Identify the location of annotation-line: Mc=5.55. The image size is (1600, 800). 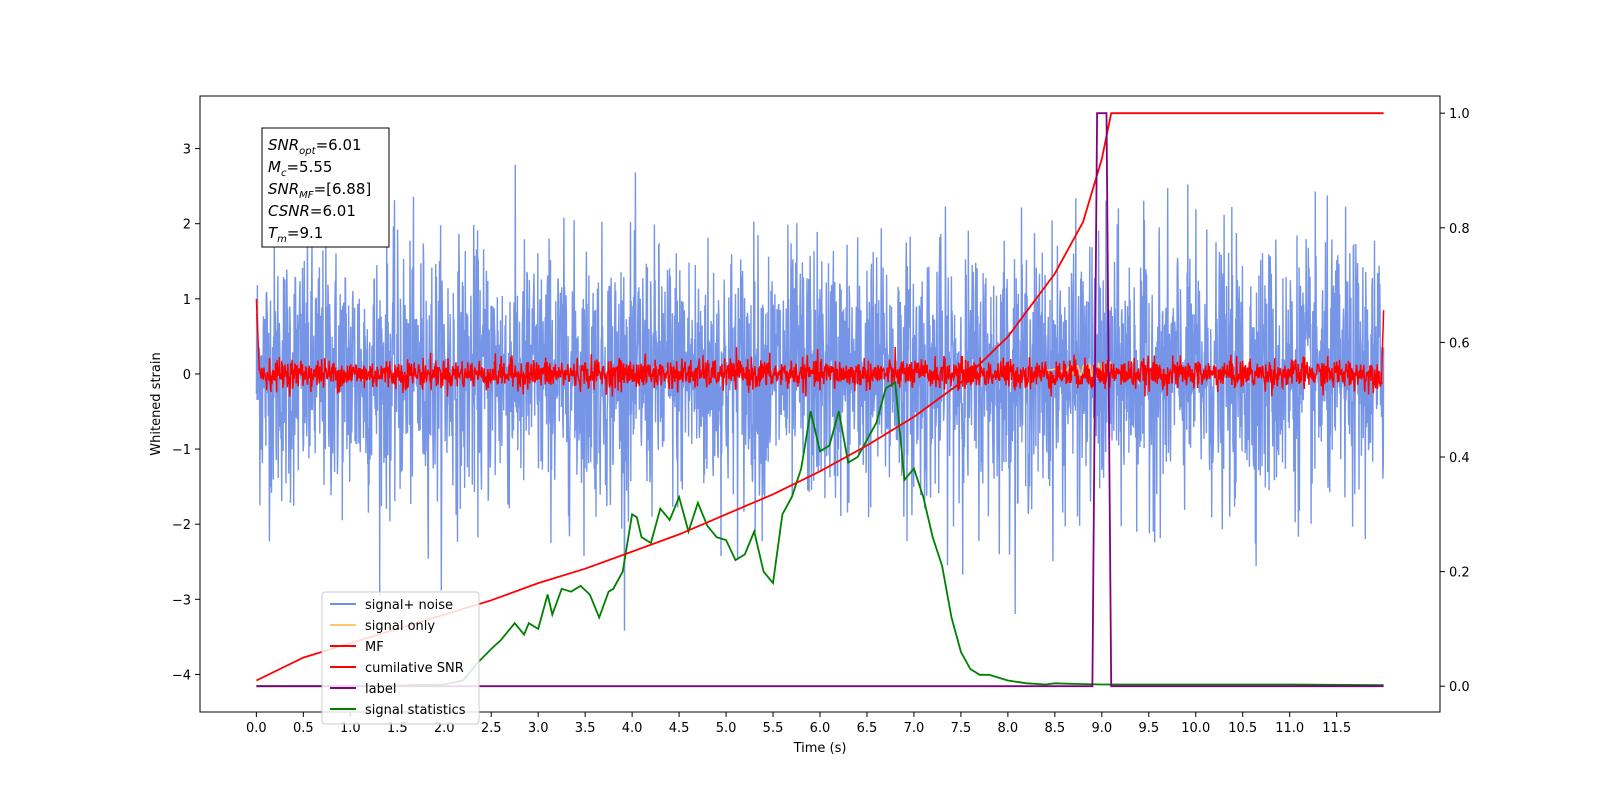
(300, 168).